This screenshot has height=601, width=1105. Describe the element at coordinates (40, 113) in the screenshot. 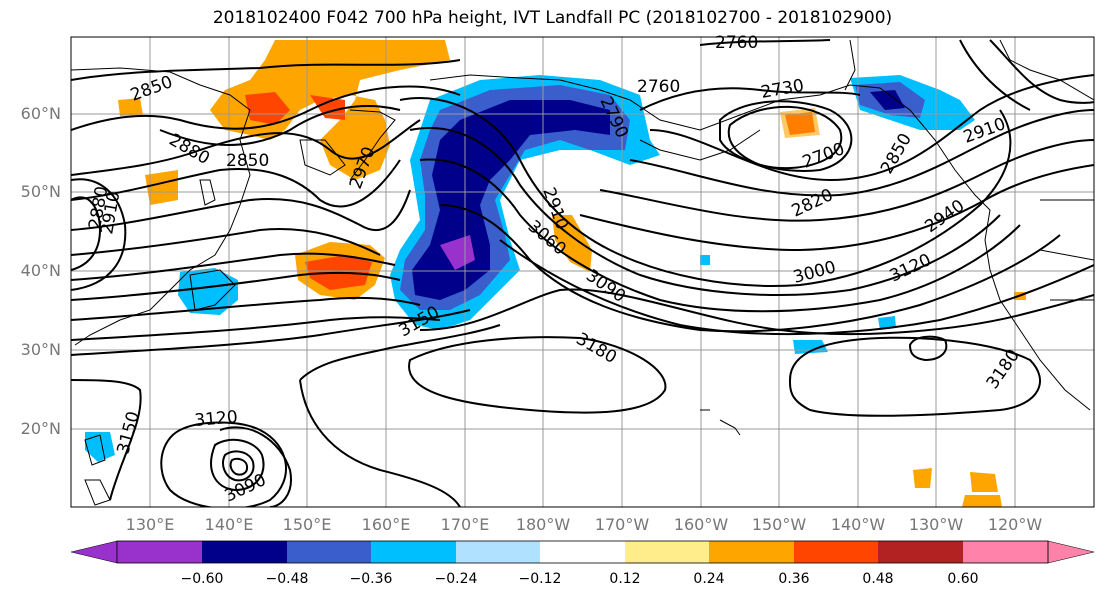

I see `lat-label: 60°N` at that location.